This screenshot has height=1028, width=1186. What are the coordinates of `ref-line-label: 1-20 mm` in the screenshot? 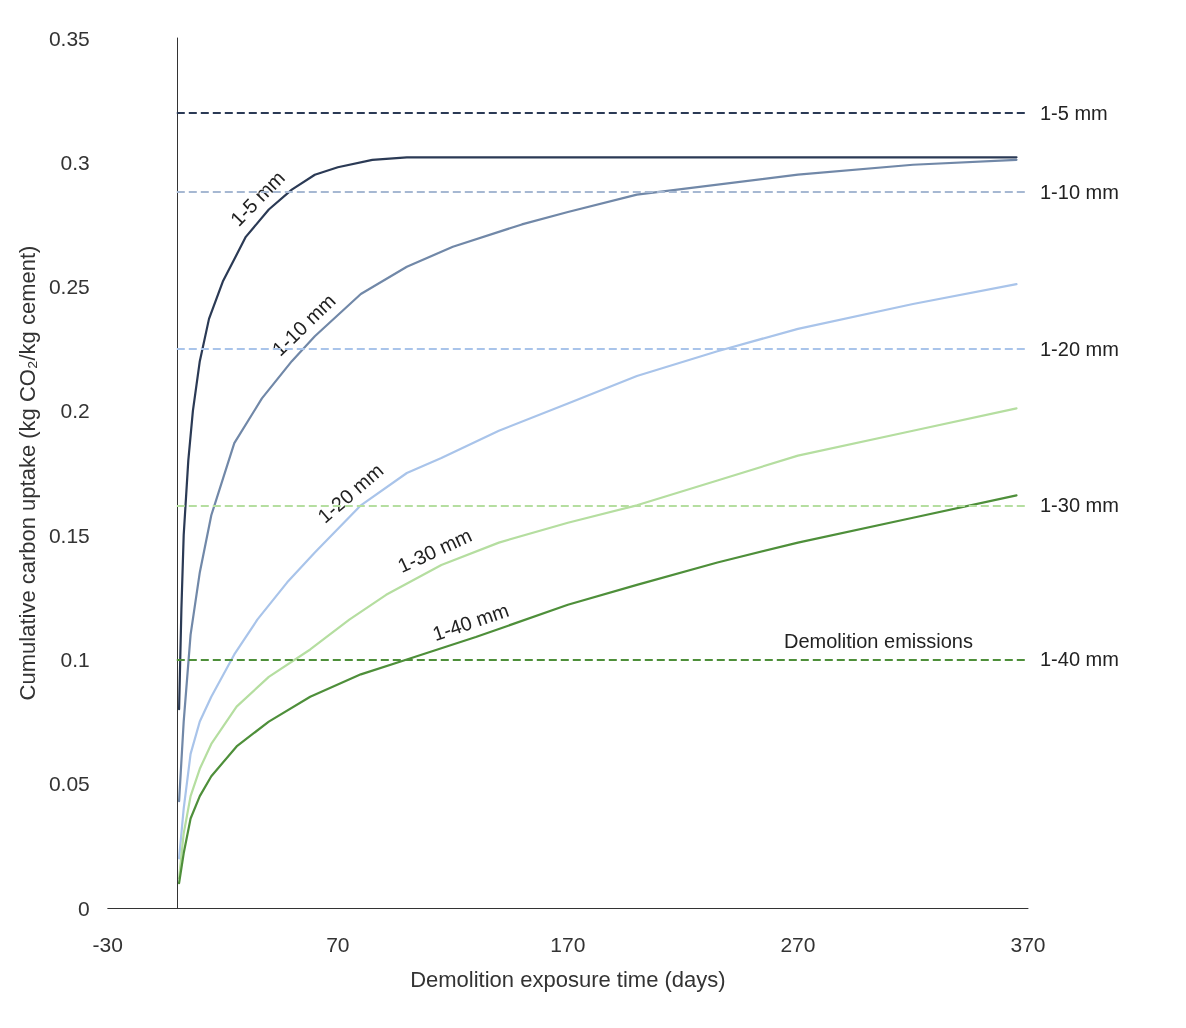 It's located at (1079, 348).